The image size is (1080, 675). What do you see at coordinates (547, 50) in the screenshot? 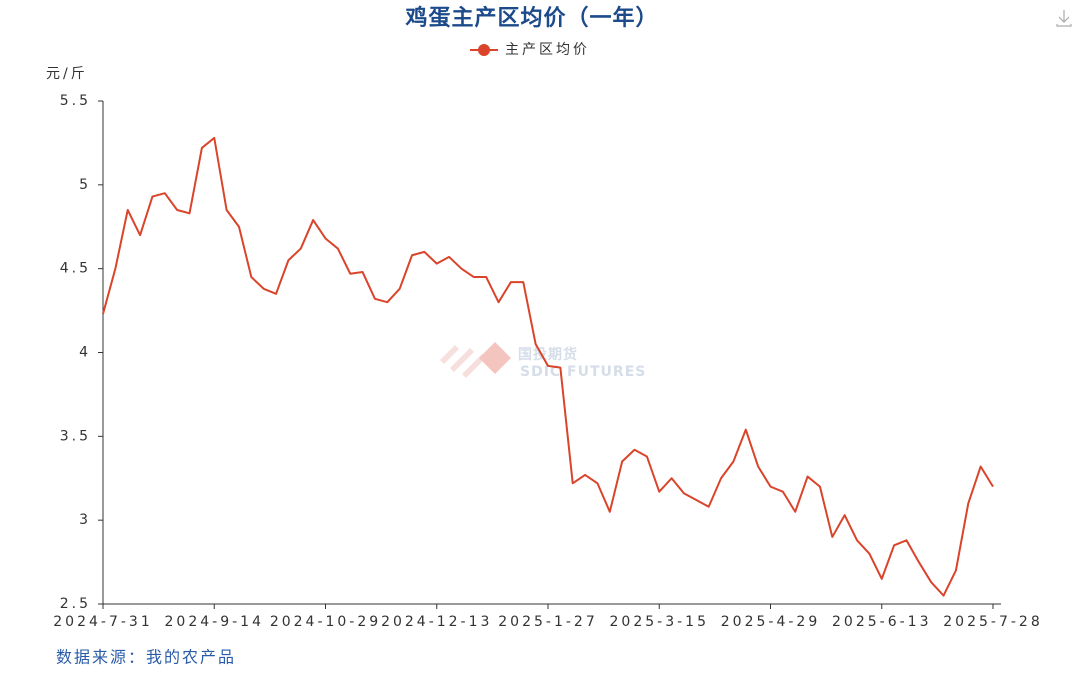
I see `legend-label: 主产区均价` at bounding box center [547, 50].